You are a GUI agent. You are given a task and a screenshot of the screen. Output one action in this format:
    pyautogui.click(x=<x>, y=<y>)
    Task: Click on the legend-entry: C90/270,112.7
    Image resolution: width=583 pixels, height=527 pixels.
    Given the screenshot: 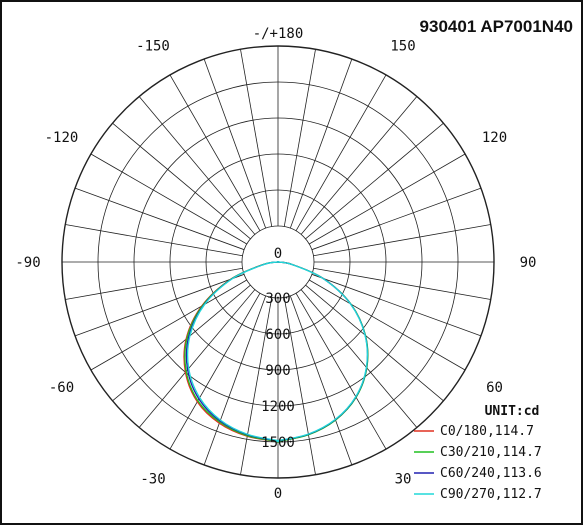 What is the action you would take?
    pyautogui.click(x=491, y=494)
    